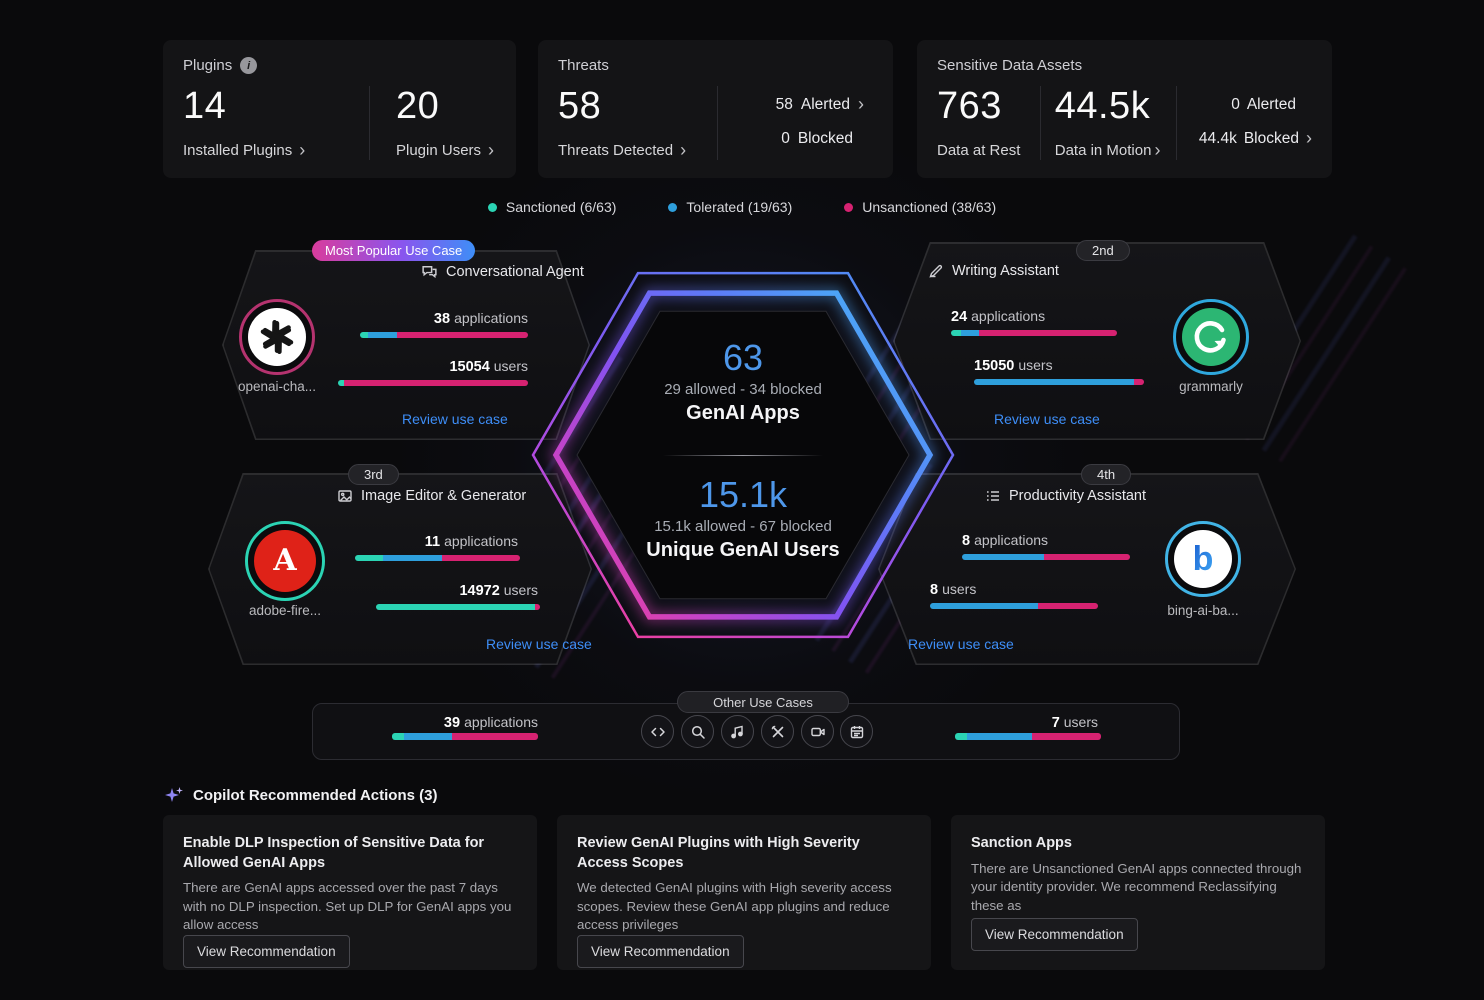 This screenshot has width=1484, height=1000. What do you see at coordinates (502, 271) in the screenshot?
I see `conversational-agent-title: Conversational Agent` at bounding box center [502, 271].